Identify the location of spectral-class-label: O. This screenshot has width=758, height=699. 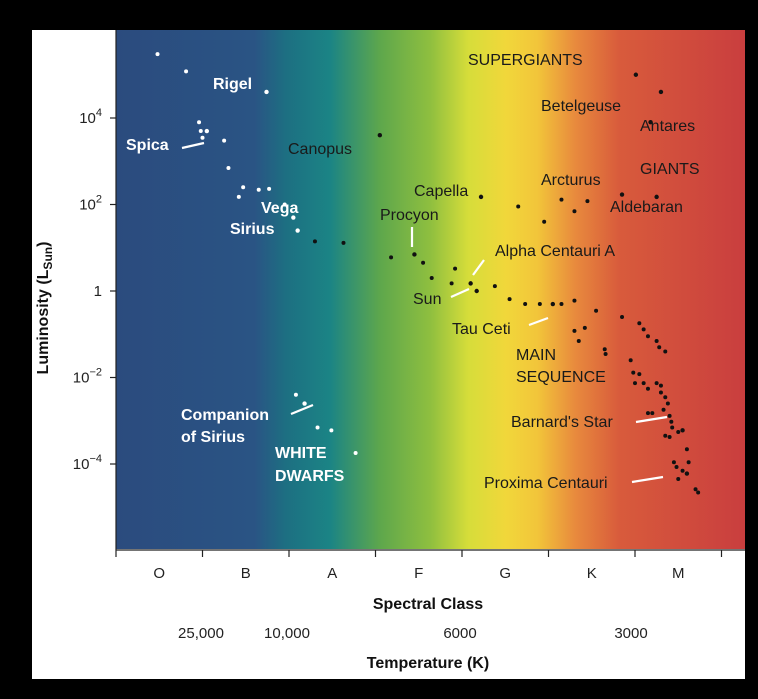
(159, 573).